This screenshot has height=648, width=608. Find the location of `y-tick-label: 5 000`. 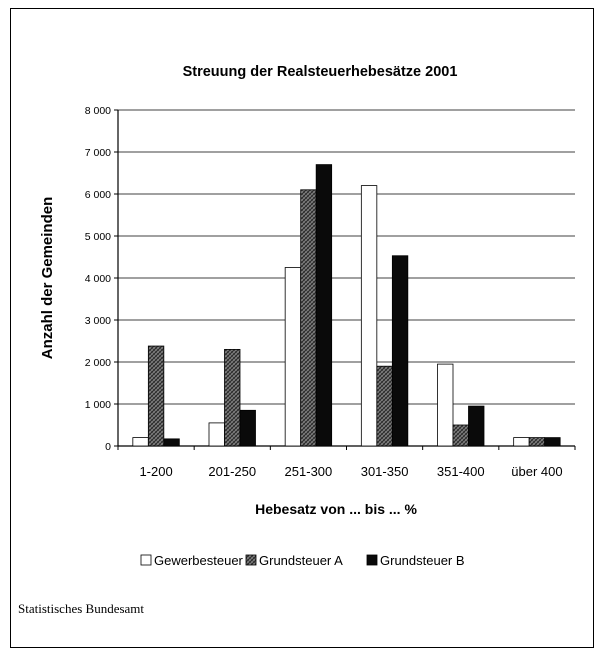

y-tick-label: 5 000 is located at coordinates (98, 237).